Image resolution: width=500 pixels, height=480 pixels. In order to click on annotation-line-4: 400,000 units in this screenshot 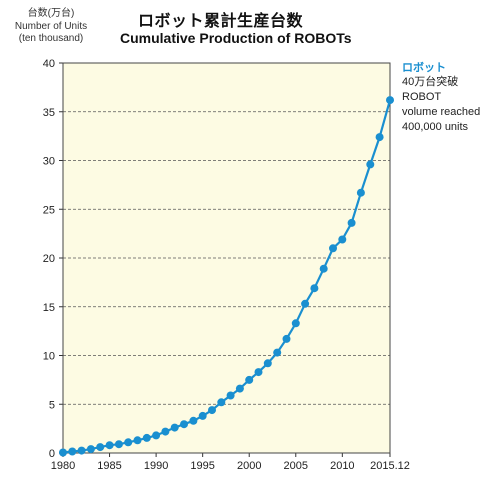, I will do `click(435, 127)`.